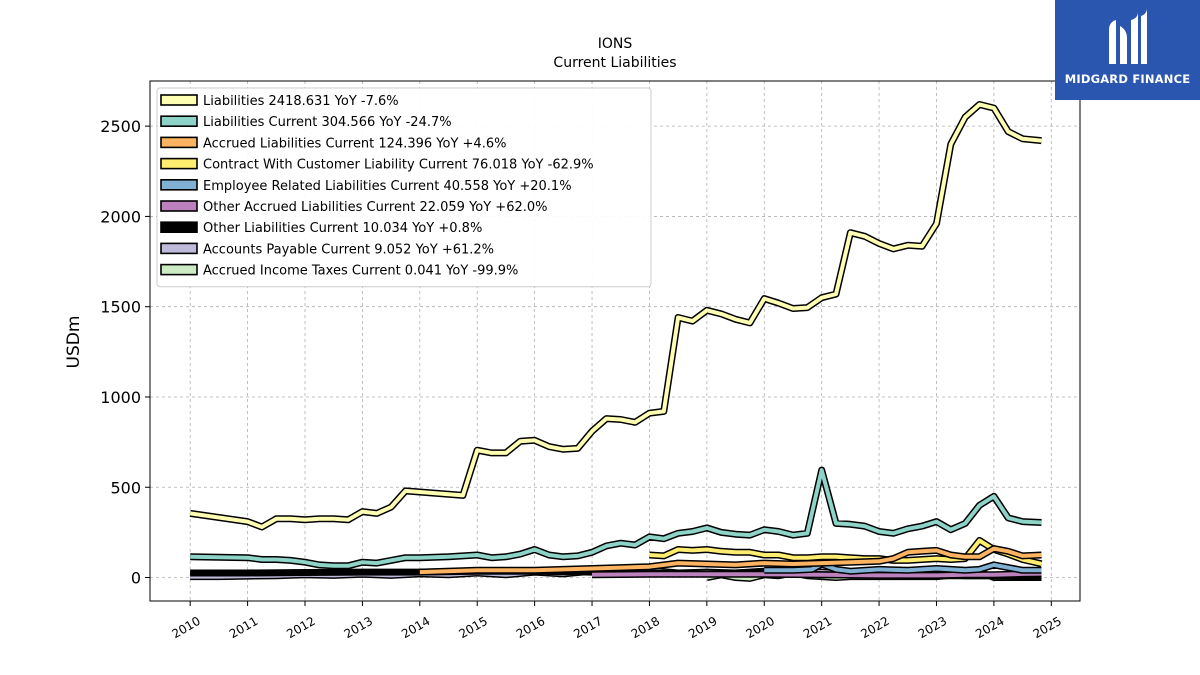  What do you see at coordinates (587, 627) in the screenshot?
I see `x-tick-label: 2017` at bounding box center [587, 627].